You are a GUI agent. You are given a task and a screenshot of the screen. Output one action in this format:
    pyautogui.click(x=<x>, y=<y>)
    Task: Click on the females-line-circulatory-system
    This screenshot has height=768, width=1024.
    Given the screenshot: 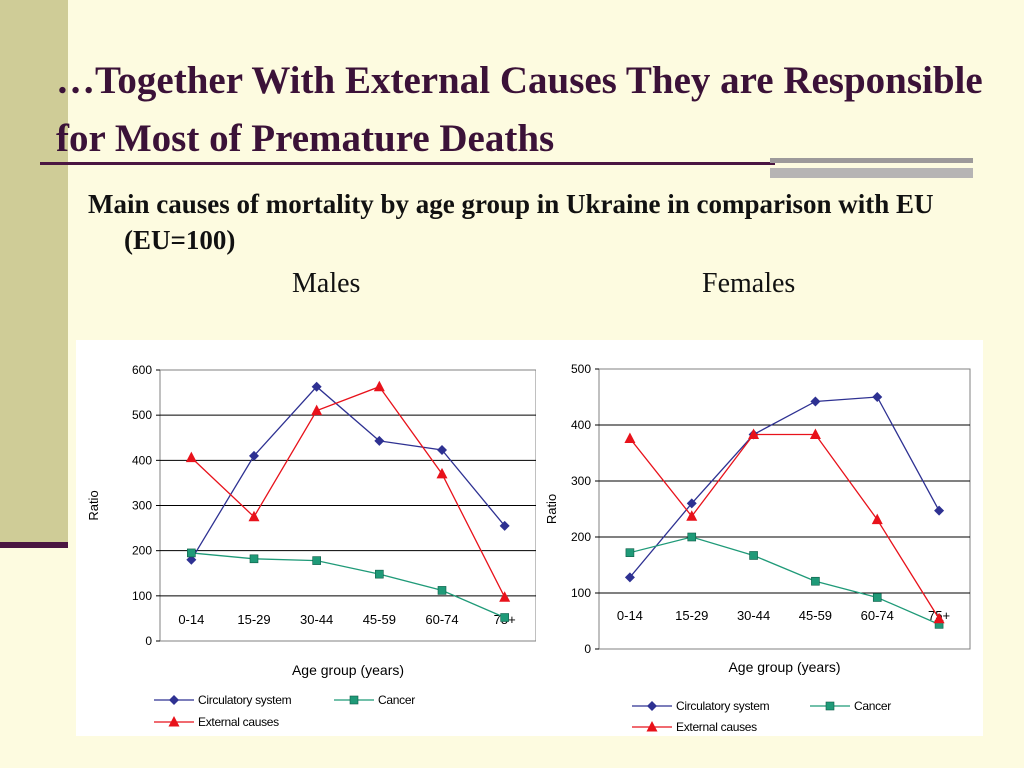 What is the action you would take?
    pyautogui.click(x=784, y=487)
    